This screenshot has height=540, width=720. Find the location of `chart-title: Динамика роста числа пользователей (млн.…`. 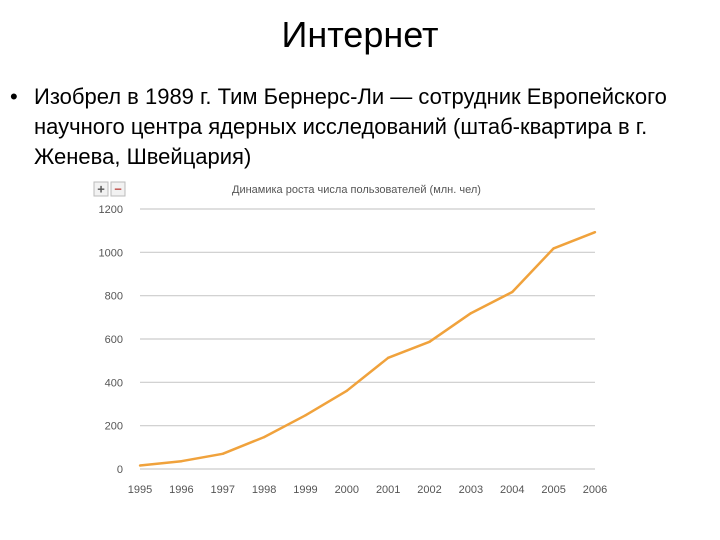

chart-title: Динамика роста числа пользователей (млн.… is located at coordinates (356, 190).